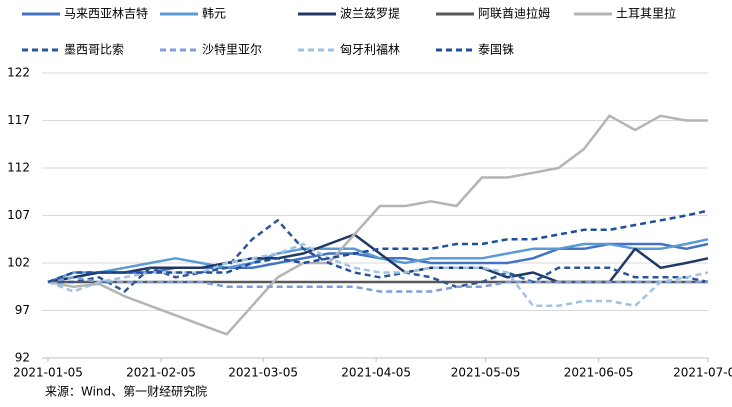  What do you see at coordinates (370, 13) in the screenshot?
I see `legend-label: 波兰兹罗提` at bounding box center [370, 13].